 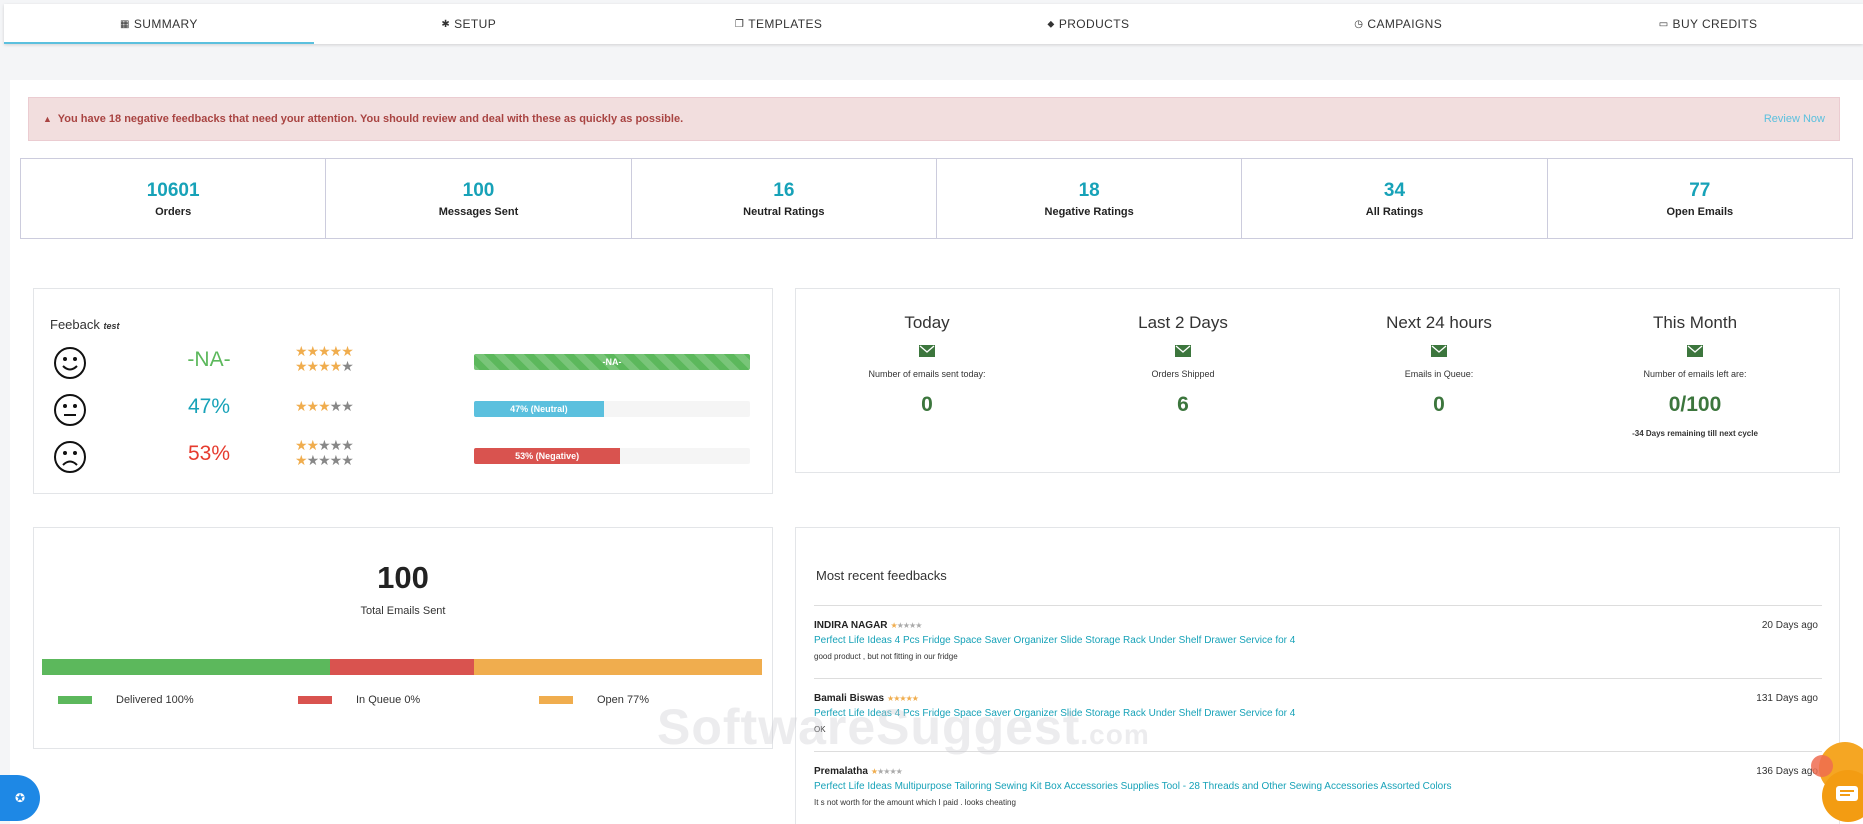 What do you see at coordinates (1787, 771) in the screenshot?
I see `feedback-date: 136 Days ago` at bounding box center [1787, 771].